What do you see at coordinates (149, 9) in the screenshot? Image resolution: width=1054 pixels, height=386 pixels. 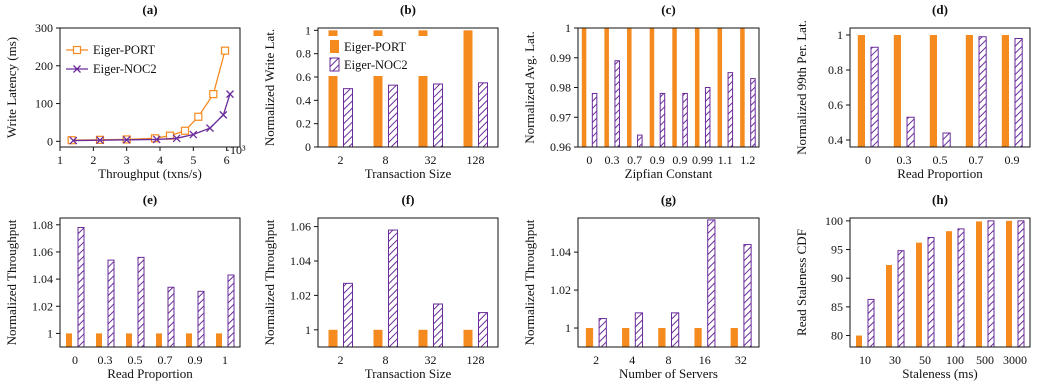 I see `panel-title: (a)` at bounding box center [149, 9].